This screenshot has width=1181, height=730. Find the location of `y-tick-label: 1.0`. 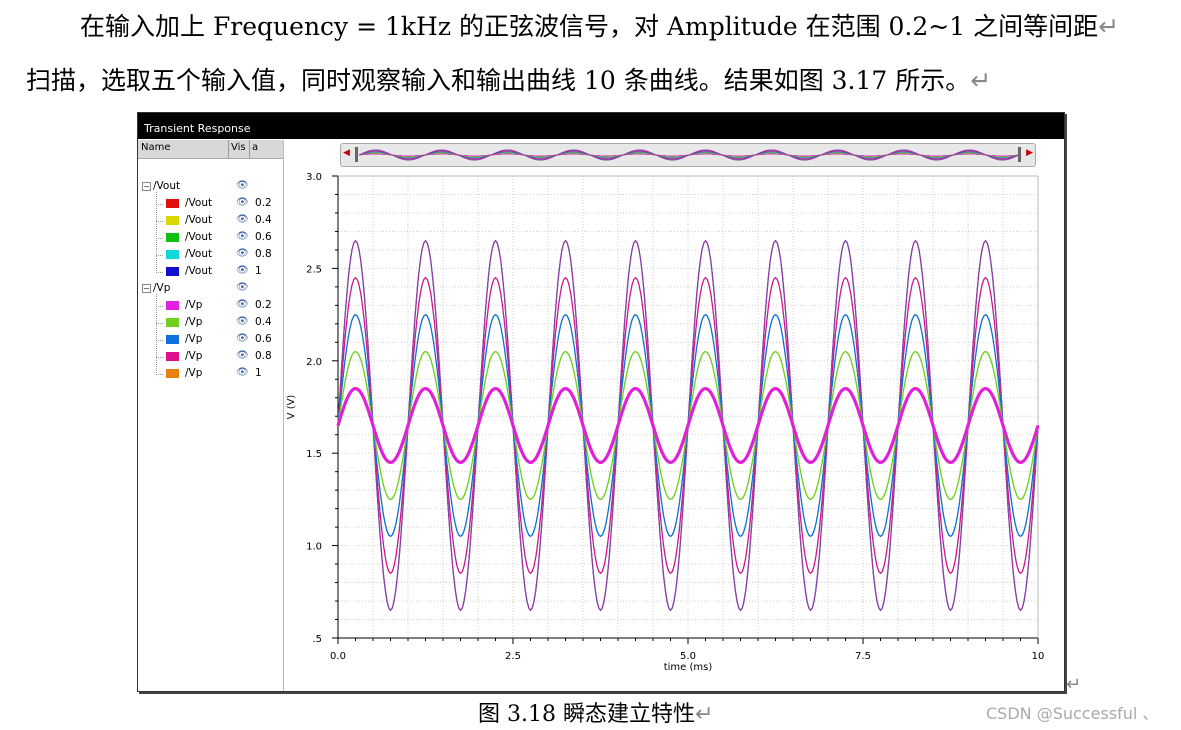

y-tick-label: 1.0 is located at coordinates (314, 547).